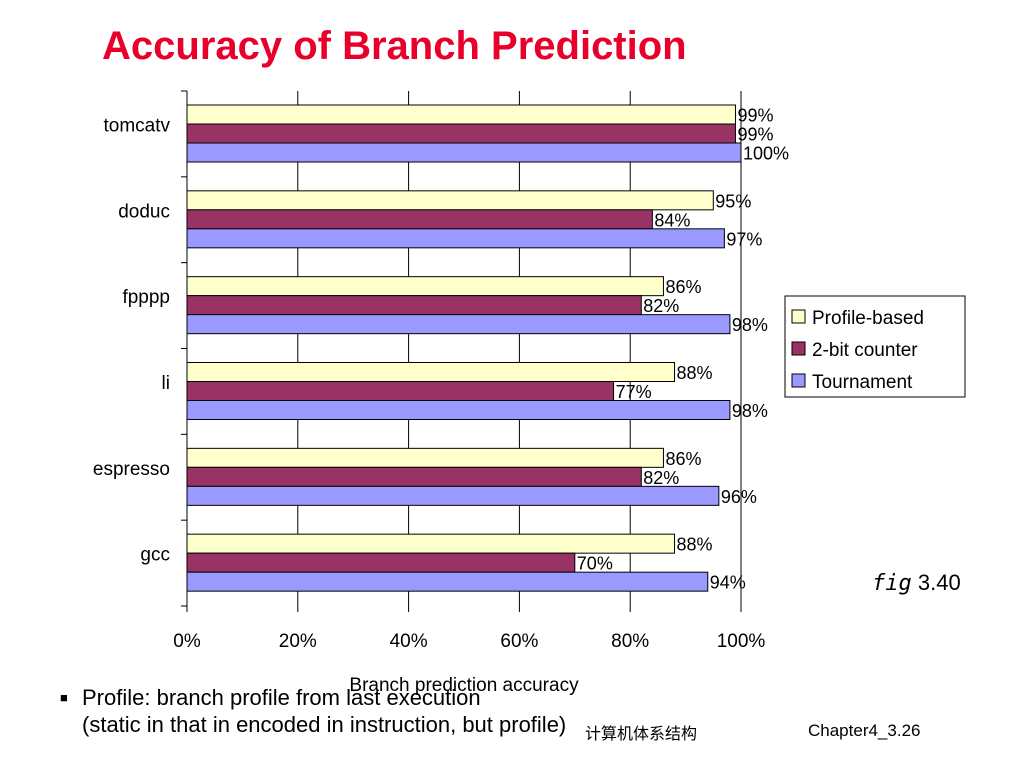 The height and width of the screenshot is (768, 1024). What do you see at coordinates (409, 641) in the screenshot?
I see `x-tick-label: 40%` at bounding box center [409, 641].